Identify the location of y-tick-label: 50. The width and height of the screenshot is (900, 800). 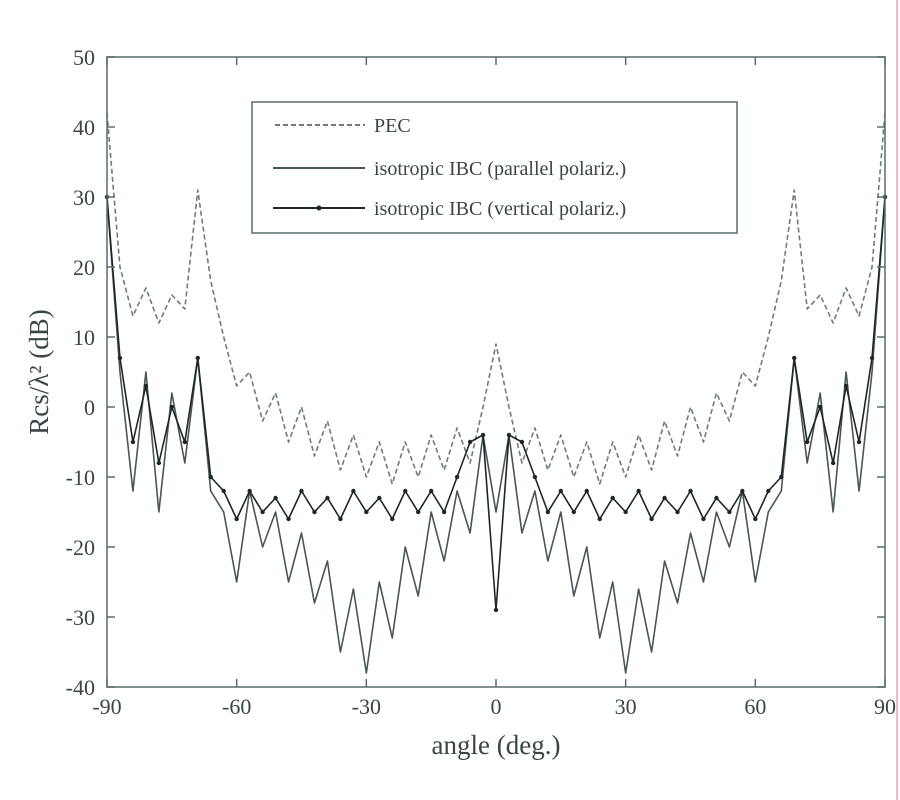
(84, 57).